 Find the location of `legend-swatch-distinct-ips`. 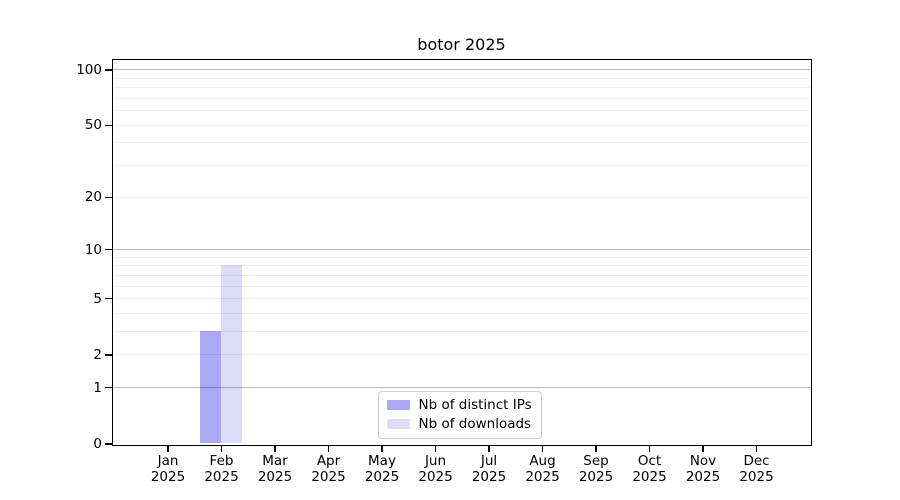

legend-swatch-distinct-ips is located at coordinates (398, 404).